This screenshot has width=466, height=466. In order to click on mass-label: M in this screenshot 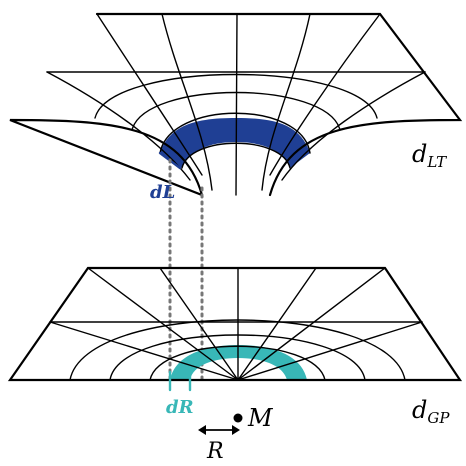, I will do `click(260, 418)`.